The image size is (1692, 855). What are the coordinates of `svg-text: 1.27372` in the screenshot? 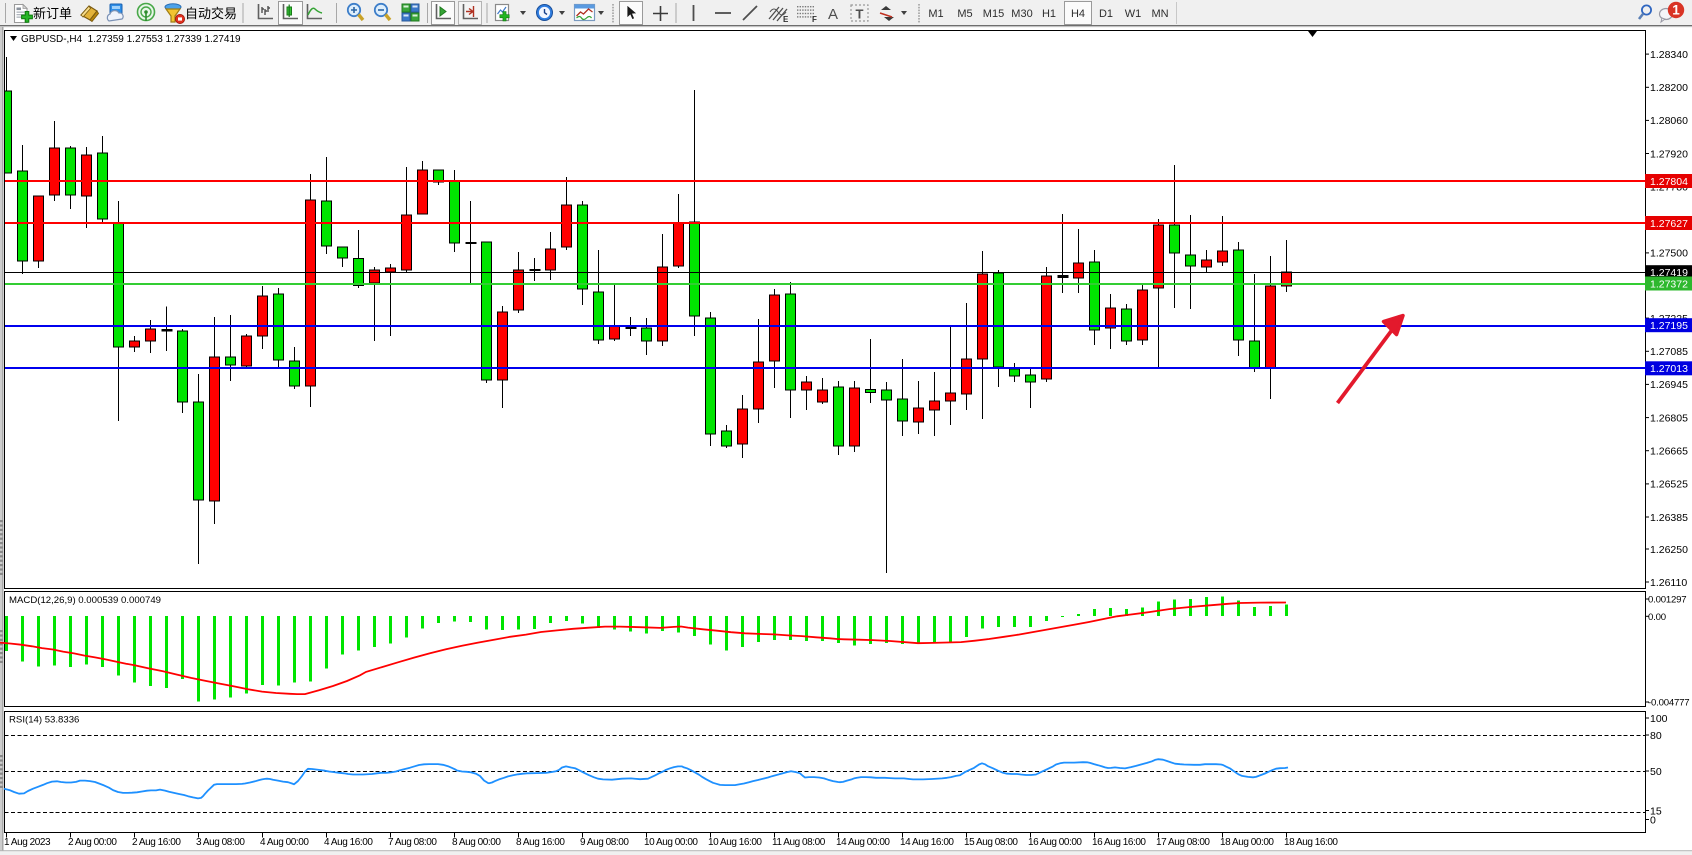 It's located at (1669, 284).